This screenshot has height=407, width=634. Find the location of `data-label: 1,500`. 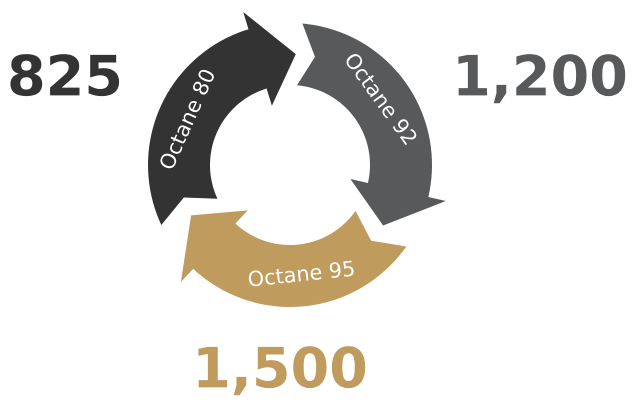

data-label: 1,500 is located at coordinates (282, 371).